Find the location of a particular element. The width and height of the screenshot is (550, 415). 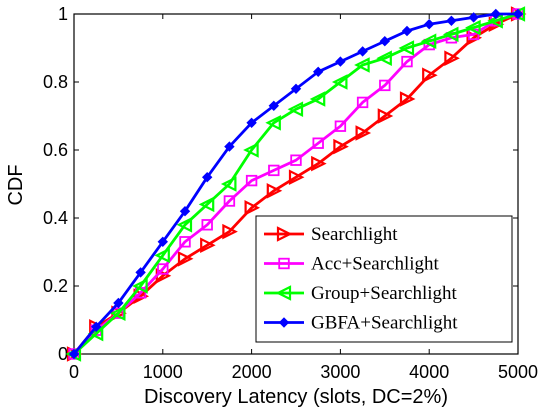

y-tick-label: 0.6 is located at coordinates (55, 150).